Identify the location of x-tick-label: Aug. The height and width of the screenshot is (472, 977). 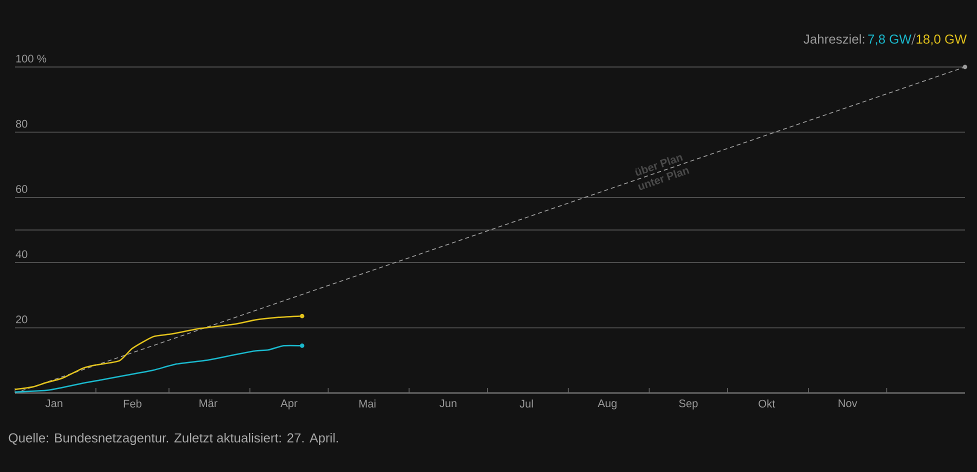
(607, 405).